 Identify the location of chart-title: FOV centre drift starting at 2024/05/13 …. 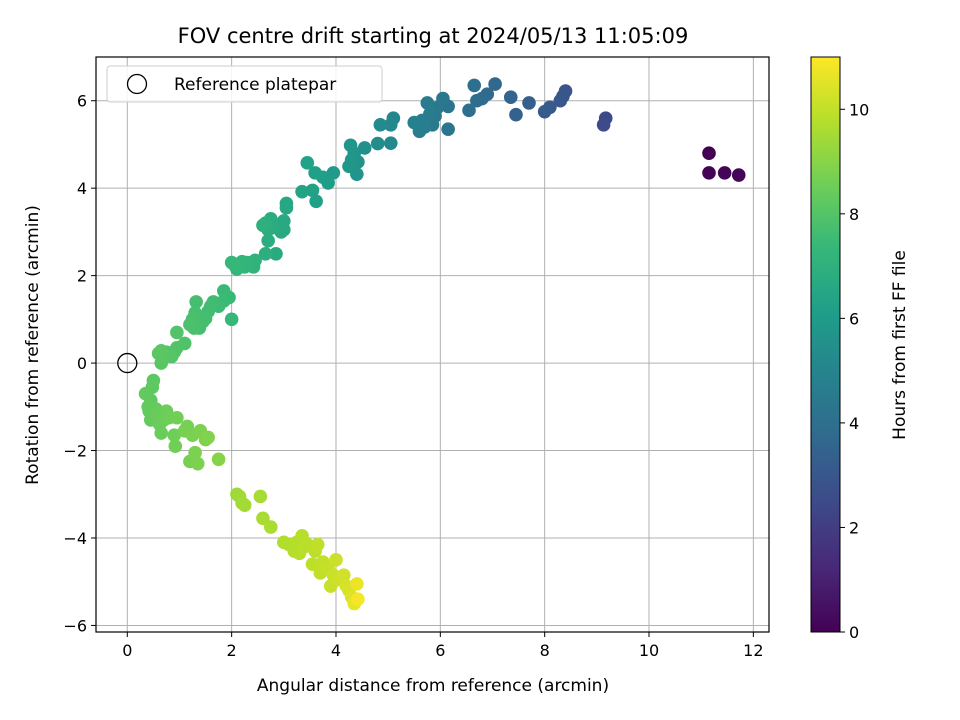
(433, 36).